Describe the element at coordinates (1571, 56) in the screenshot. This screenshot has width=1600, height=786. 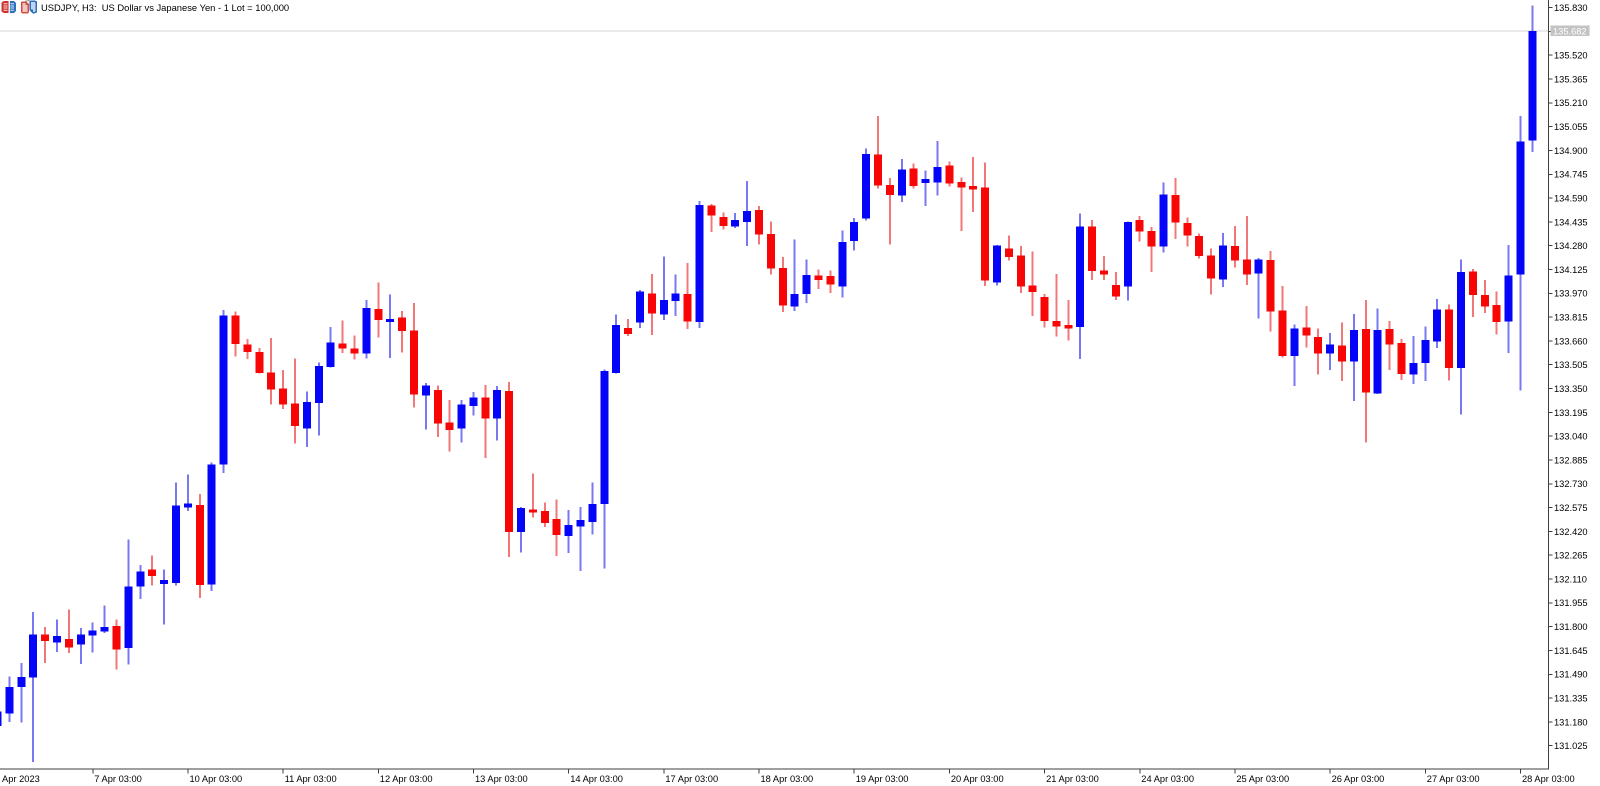
I see `svg-text: 135.520` at that location.